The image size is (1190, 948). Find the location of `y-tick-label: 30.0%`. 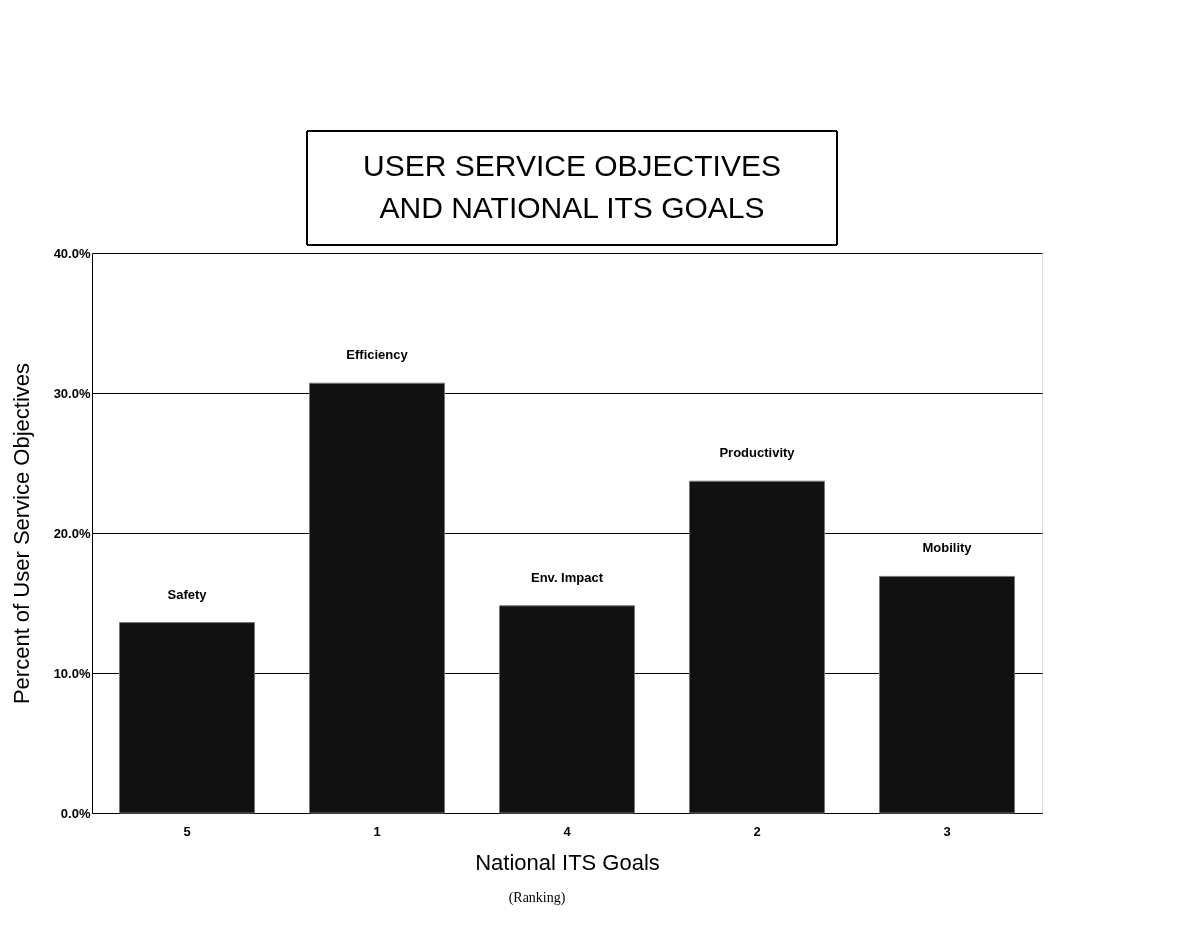

y-tick-label: 30.0% is located at coordinates (72, 393).